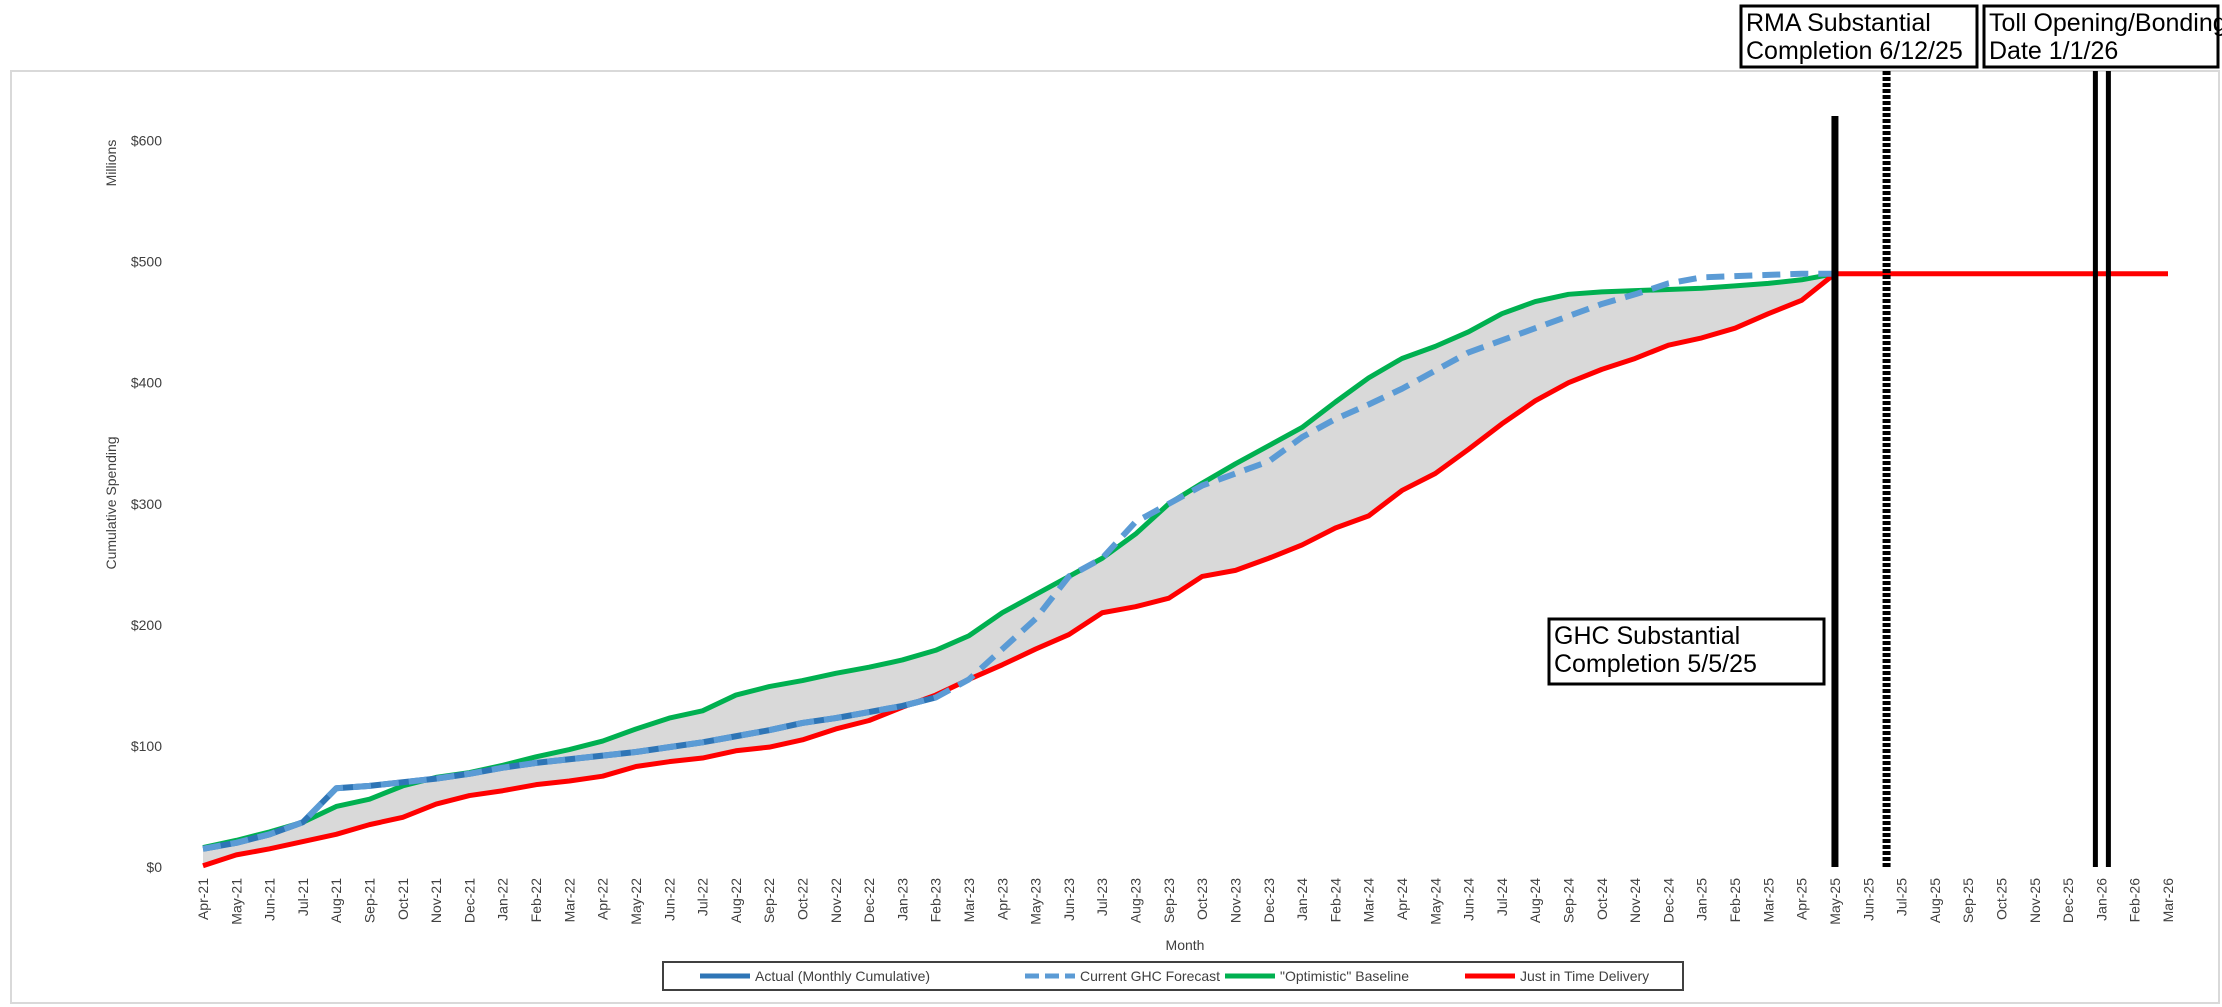 Image resolution: width=2222 pixels, height=1007 pixels. I want to click on x-tick-label: Dec-25, so click(2068, 900).